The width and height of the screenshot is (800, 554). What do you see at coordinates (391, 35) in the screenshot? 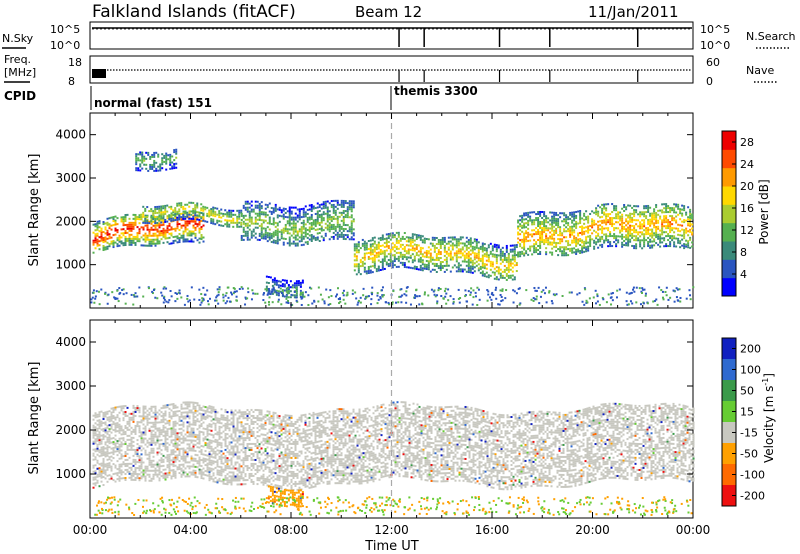
I see `nsky-panel-frame` at bounding box center [391, 35].